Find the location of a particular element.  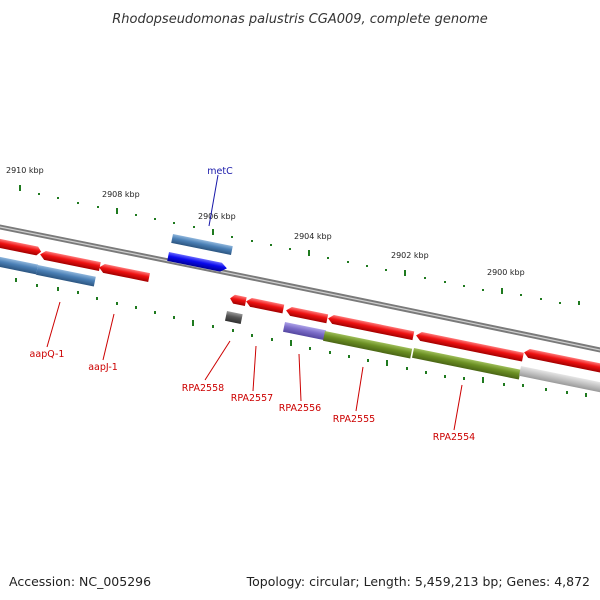

label-RPA2557: RPA2557 is located at coordinates (252, 398).